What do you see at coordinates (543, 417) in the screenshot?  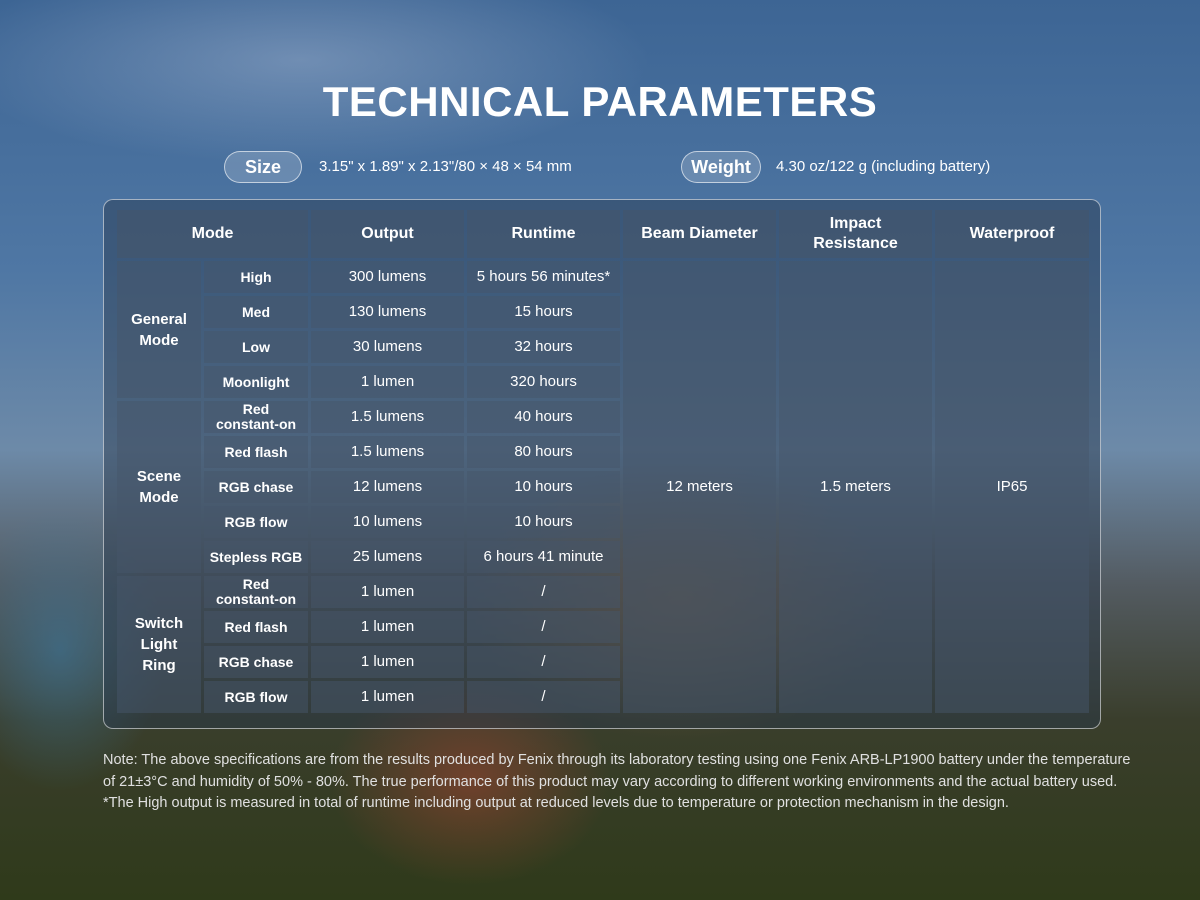 I see `runtime-cell: 40 hours` at bounding box center [543, 417].